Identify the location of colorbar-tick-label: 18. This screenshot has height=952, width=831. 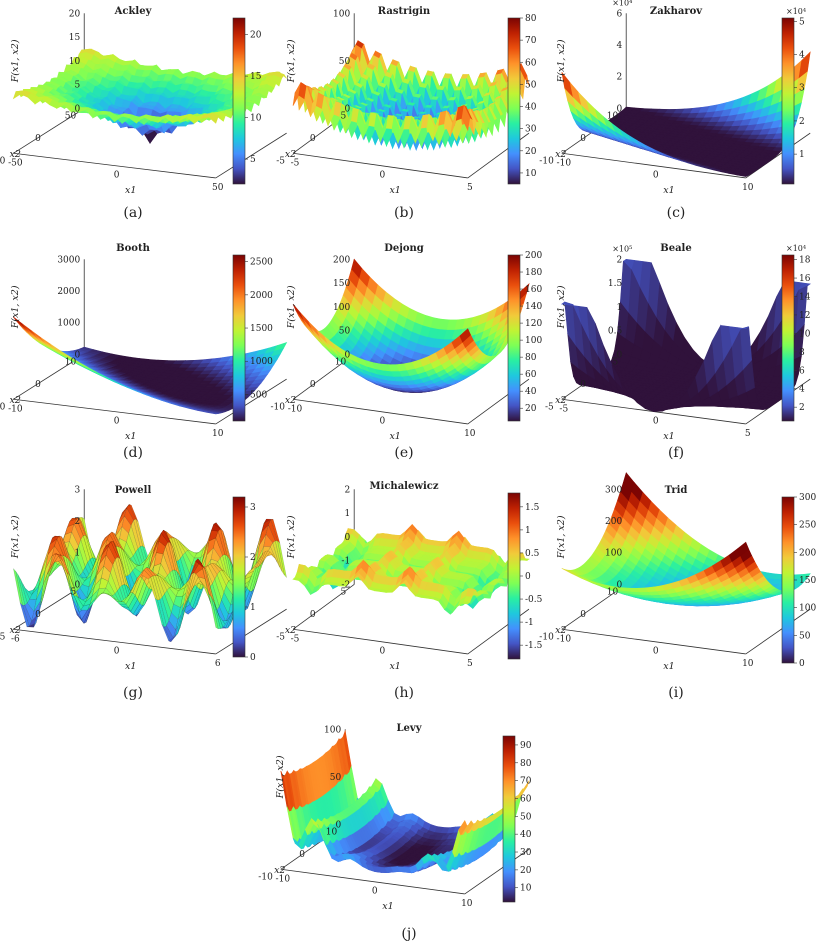
(805, 261).